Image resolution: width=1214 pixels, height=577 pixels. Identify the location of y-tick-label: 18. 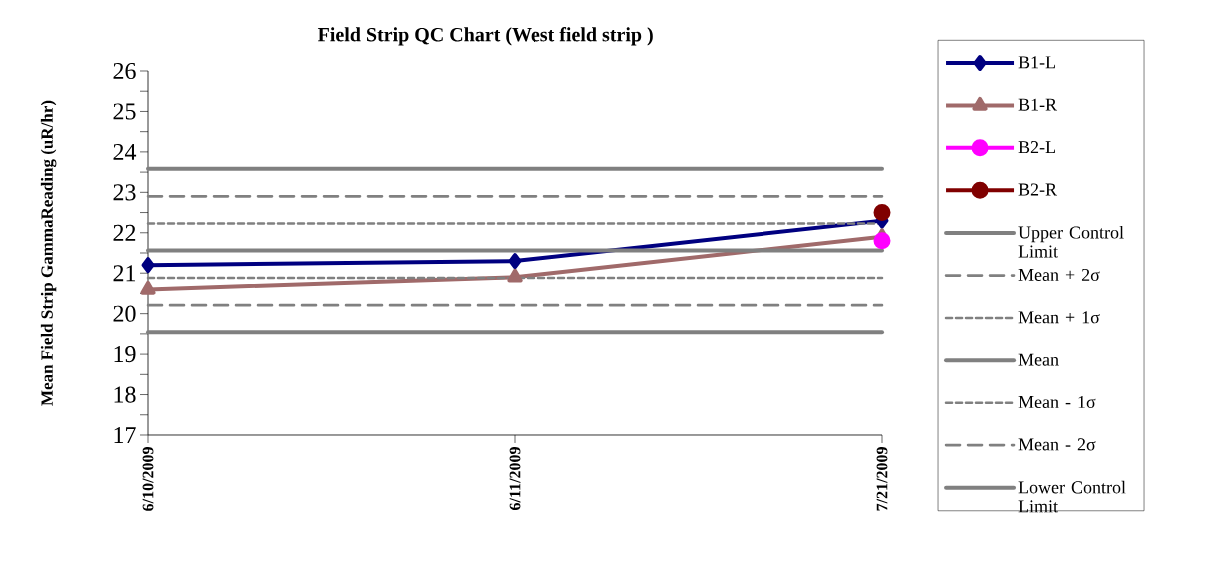
(125, 394).